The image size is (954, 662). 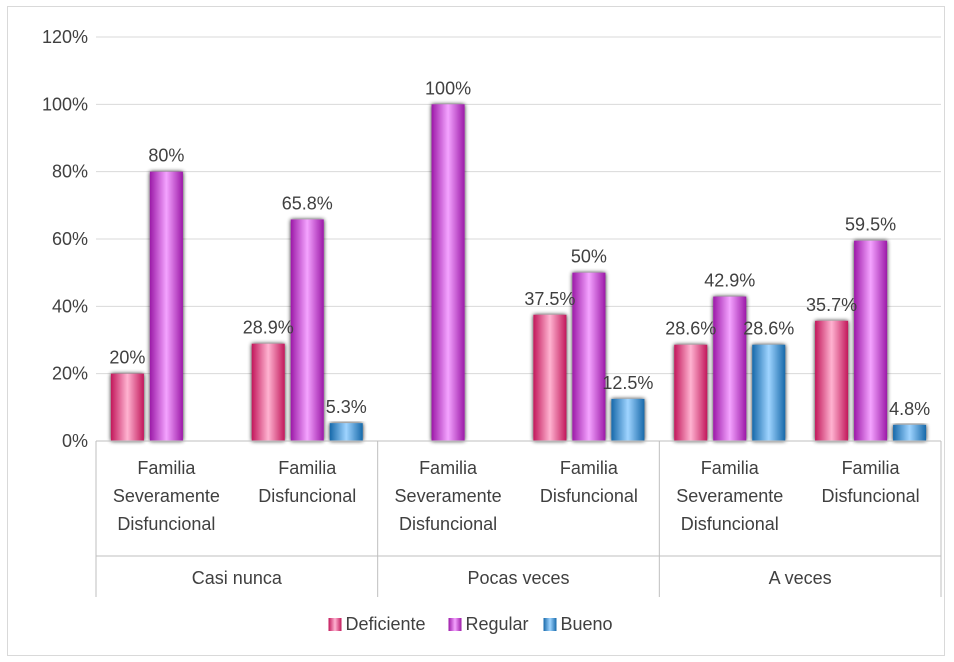 I want to click on data-label: 59.5%, so click(x=870, y=225).